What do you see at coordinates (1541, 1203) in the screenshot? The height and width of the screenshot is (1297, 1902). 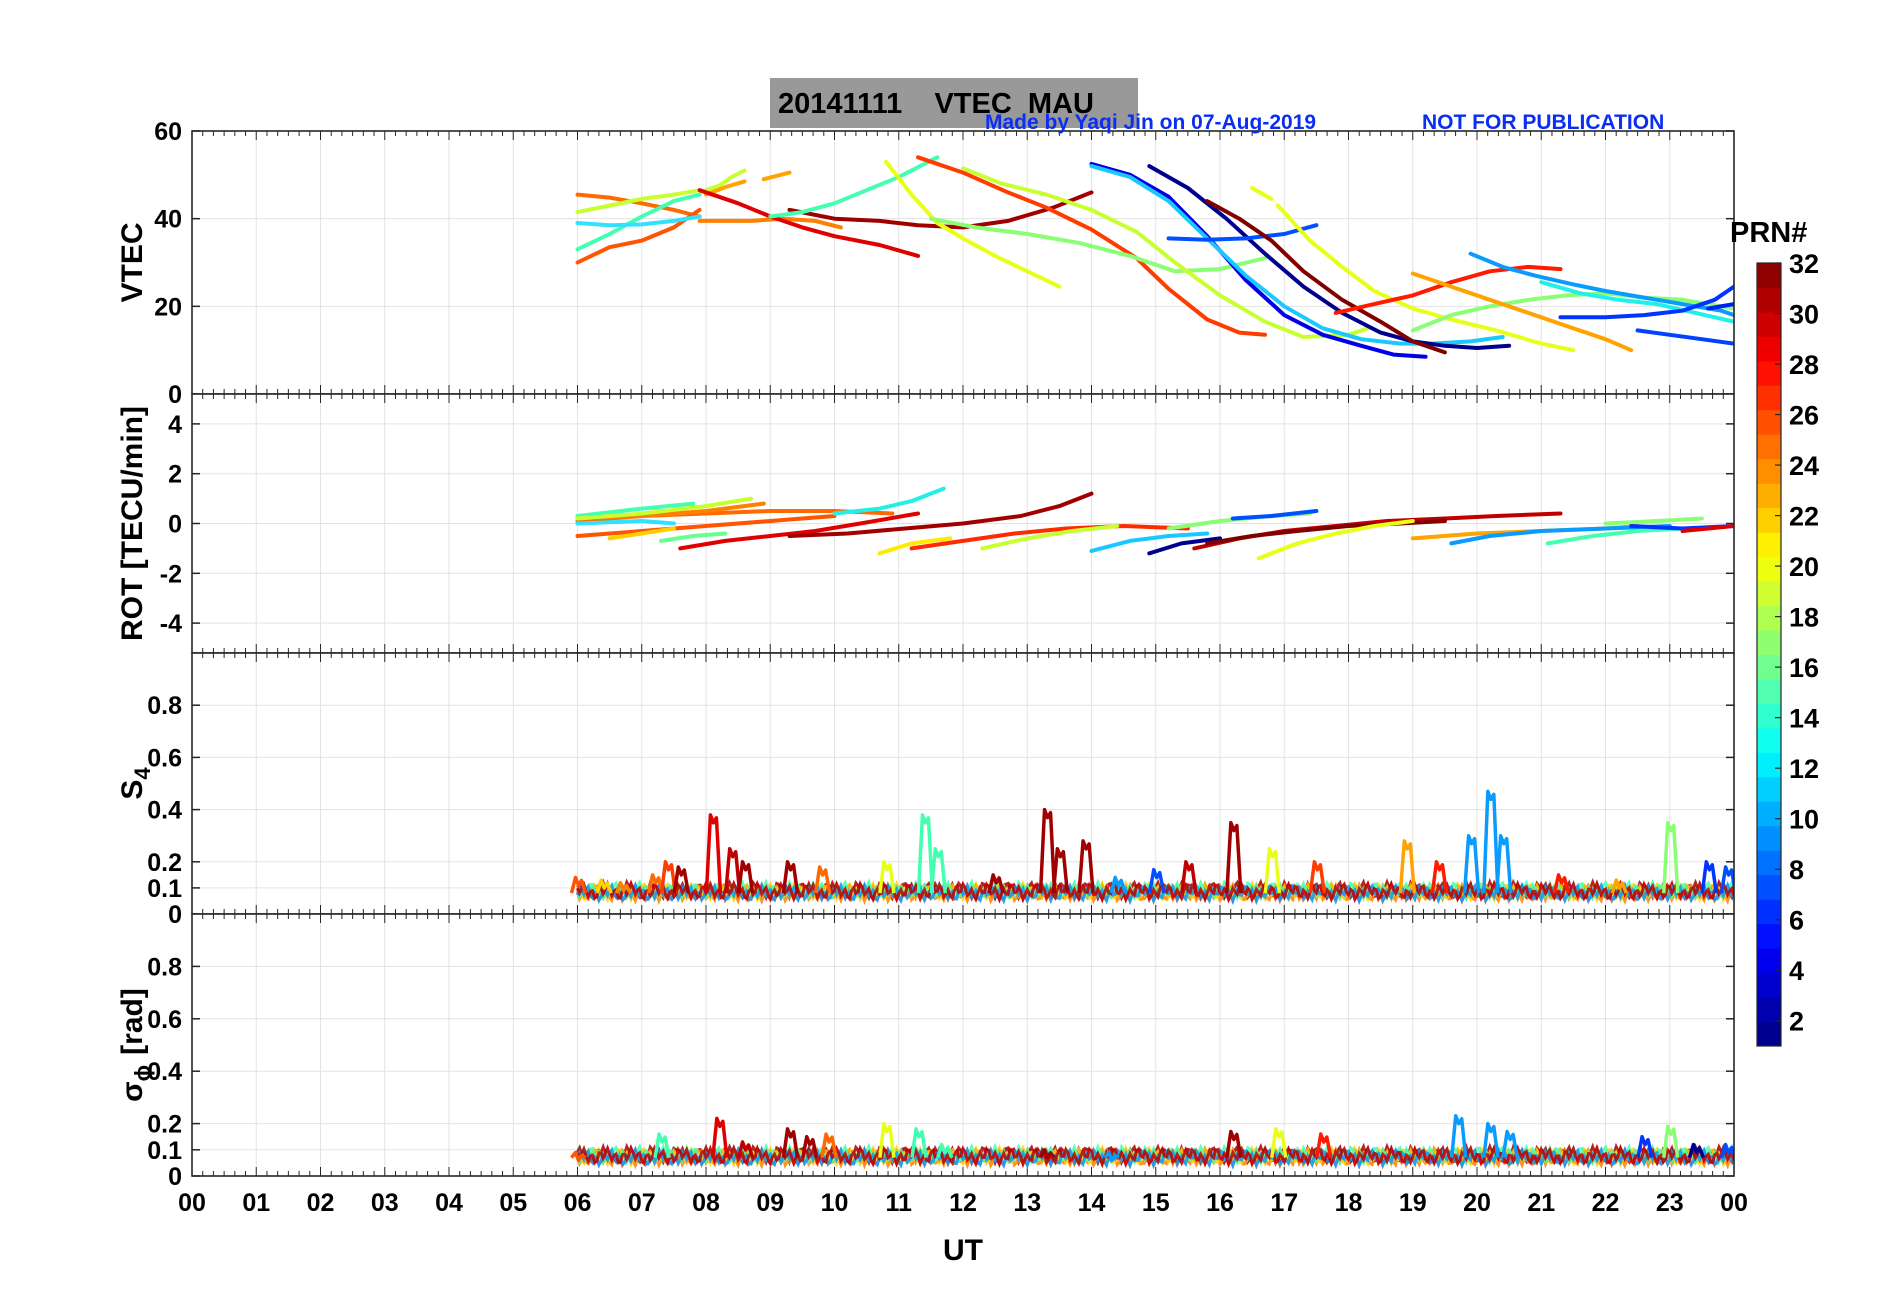 I see `x-tick-label: 21` at bounding box center [1541, 1203].